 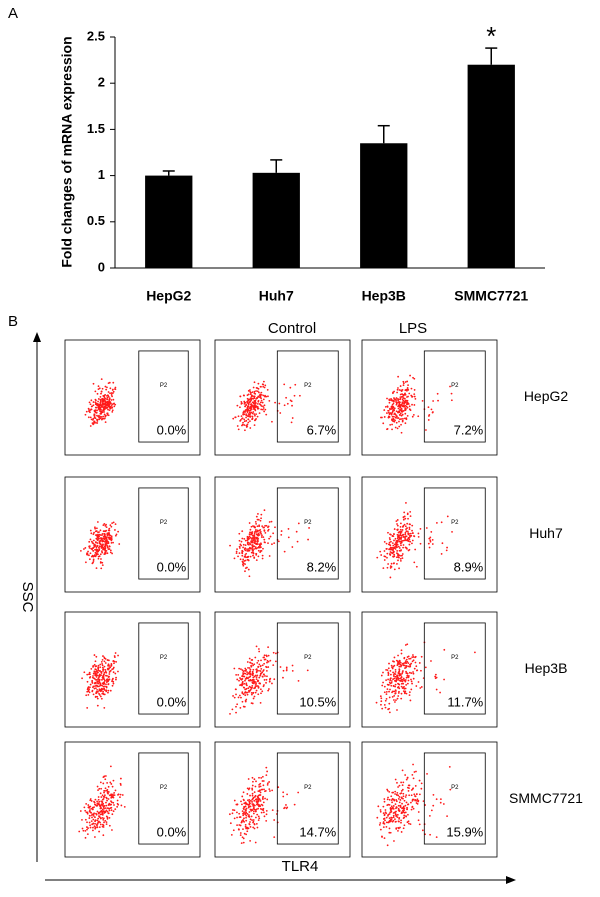 I want to click on percentage: 7.2%, so click(x=469, y=430).